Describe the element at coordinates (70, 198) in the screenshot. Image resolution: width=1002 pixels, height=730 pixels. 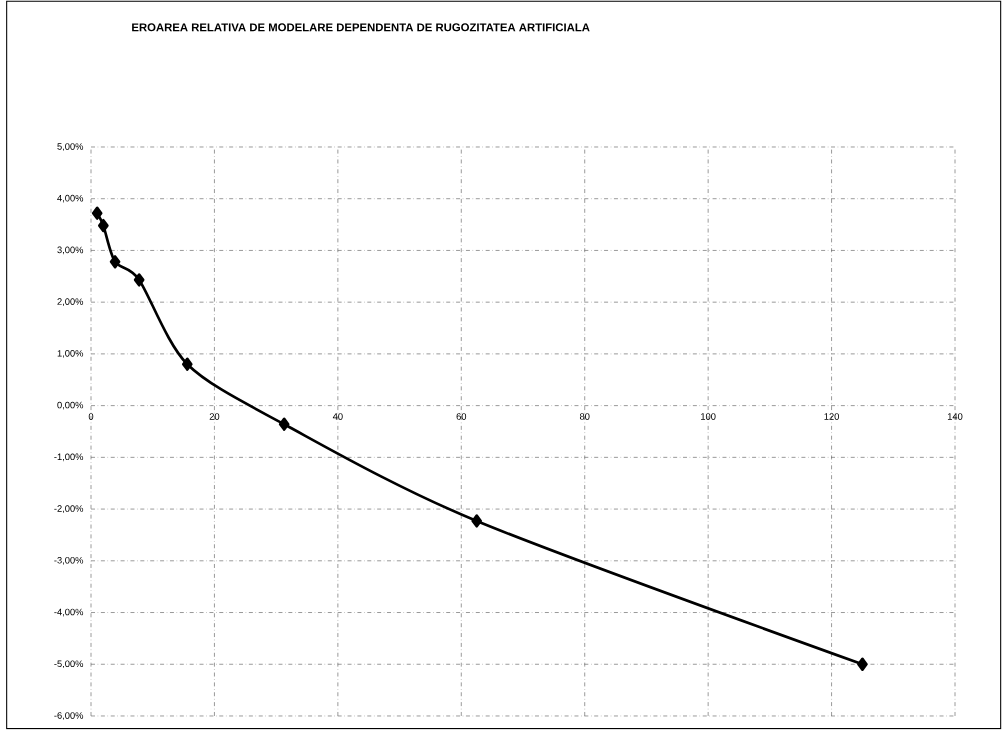
I see `y-tick-label: 4,00%` at that location.